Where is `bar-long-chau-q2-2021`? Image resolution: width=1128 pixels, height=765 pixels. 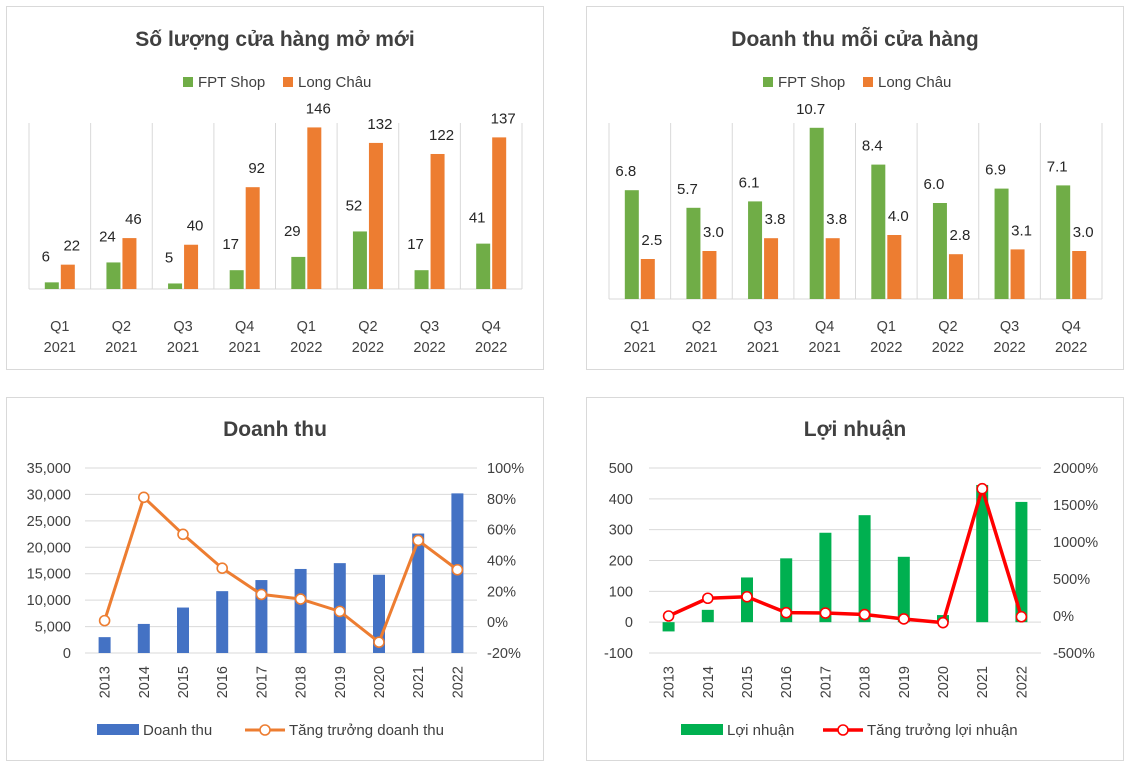
bar-long-chau-q2-2021 is located at coordinates (129, 263).